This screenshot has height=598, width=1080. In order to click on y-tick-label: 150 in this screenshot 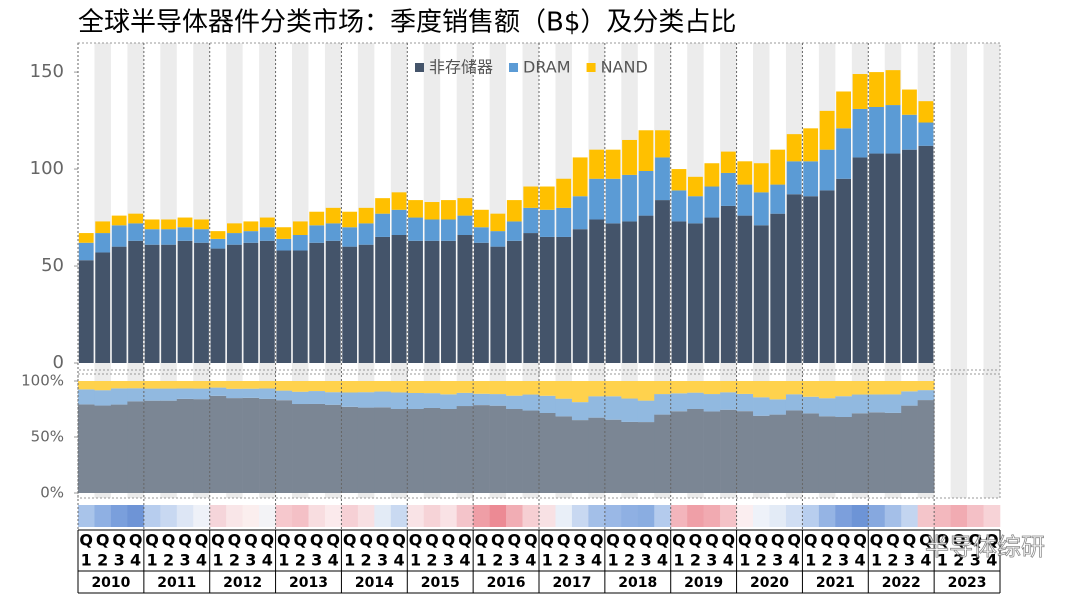, I will do `click(47, 71)`.